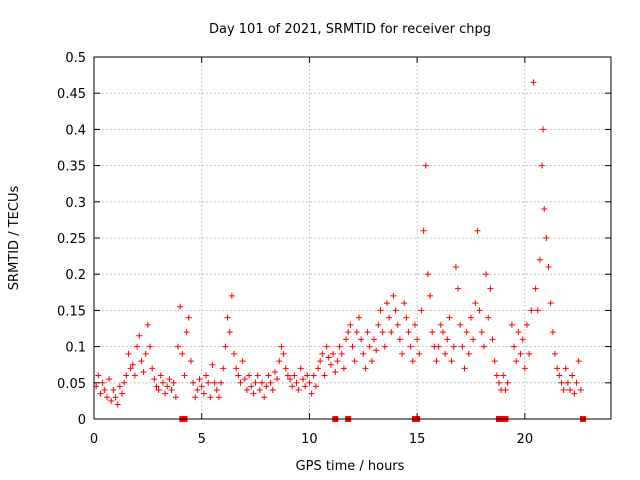 The image size is (640, 480). I want to click on y-tick-label: 0.15, so click(71, 311).